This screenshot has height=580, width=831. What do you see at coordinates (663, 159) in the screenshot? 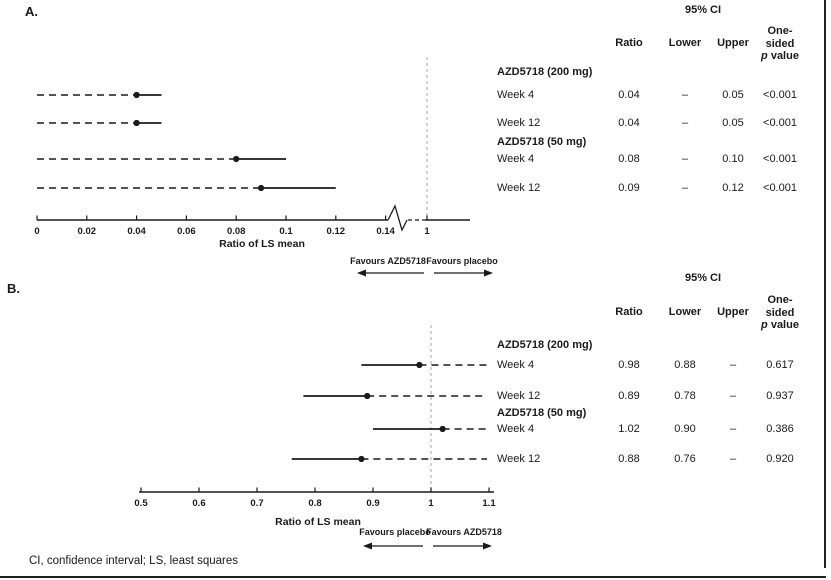
I see `table-row: Week 4 0.08 – 0.10 <0.001` at bounding box center [663, 159].